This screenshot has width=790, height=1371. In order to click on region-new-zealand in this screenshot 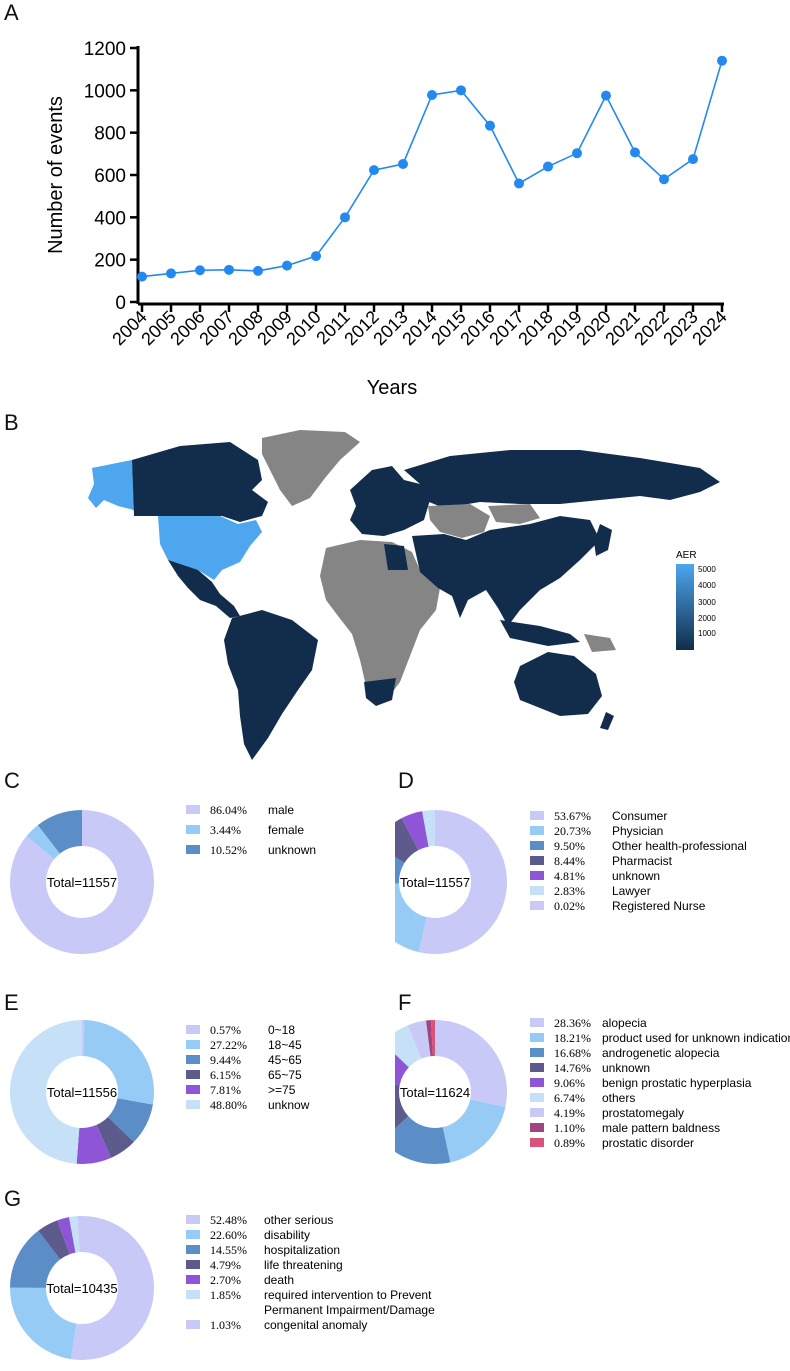, I will do `click(607, 721)`.